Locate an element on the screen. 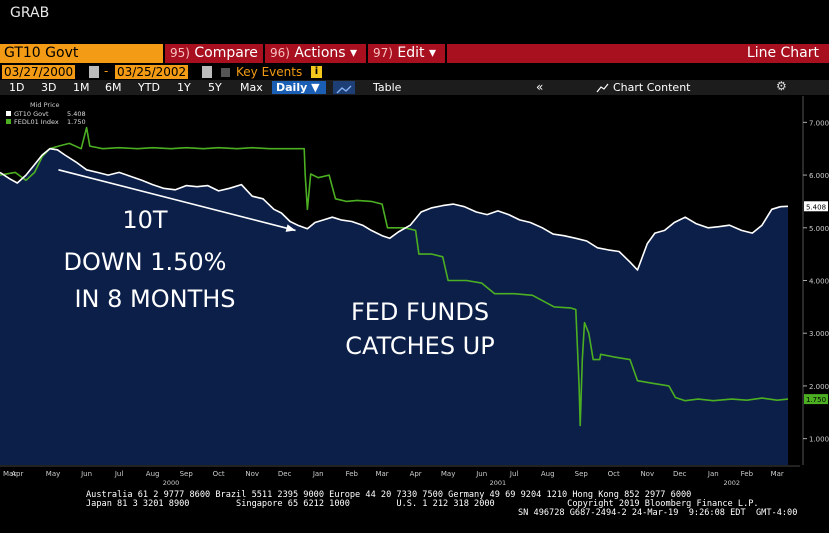  legend-value: 5.408 is located at coordinates (76, 114).